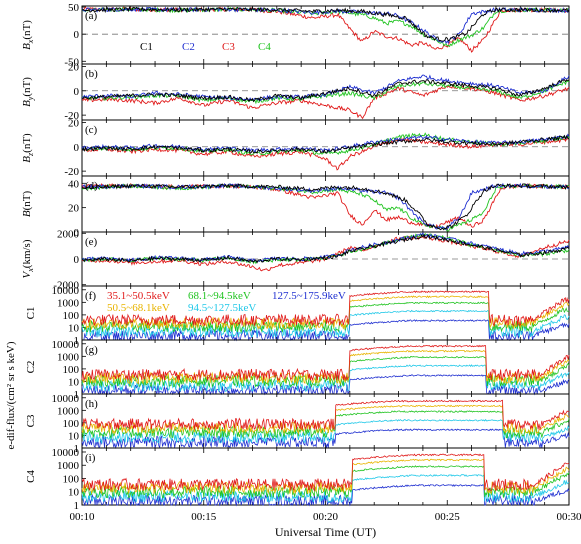 Image resolution: width=581 pixels, height=544 pixels. I want to click on flux-channel-3-panel-h, so click(325, 431).